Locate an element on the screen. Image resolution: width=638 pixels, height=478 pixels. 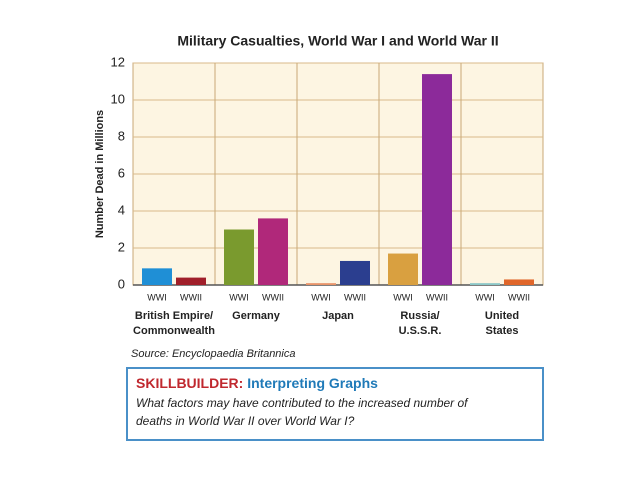
x-tick-label: United is located at coordinates (502, 316).